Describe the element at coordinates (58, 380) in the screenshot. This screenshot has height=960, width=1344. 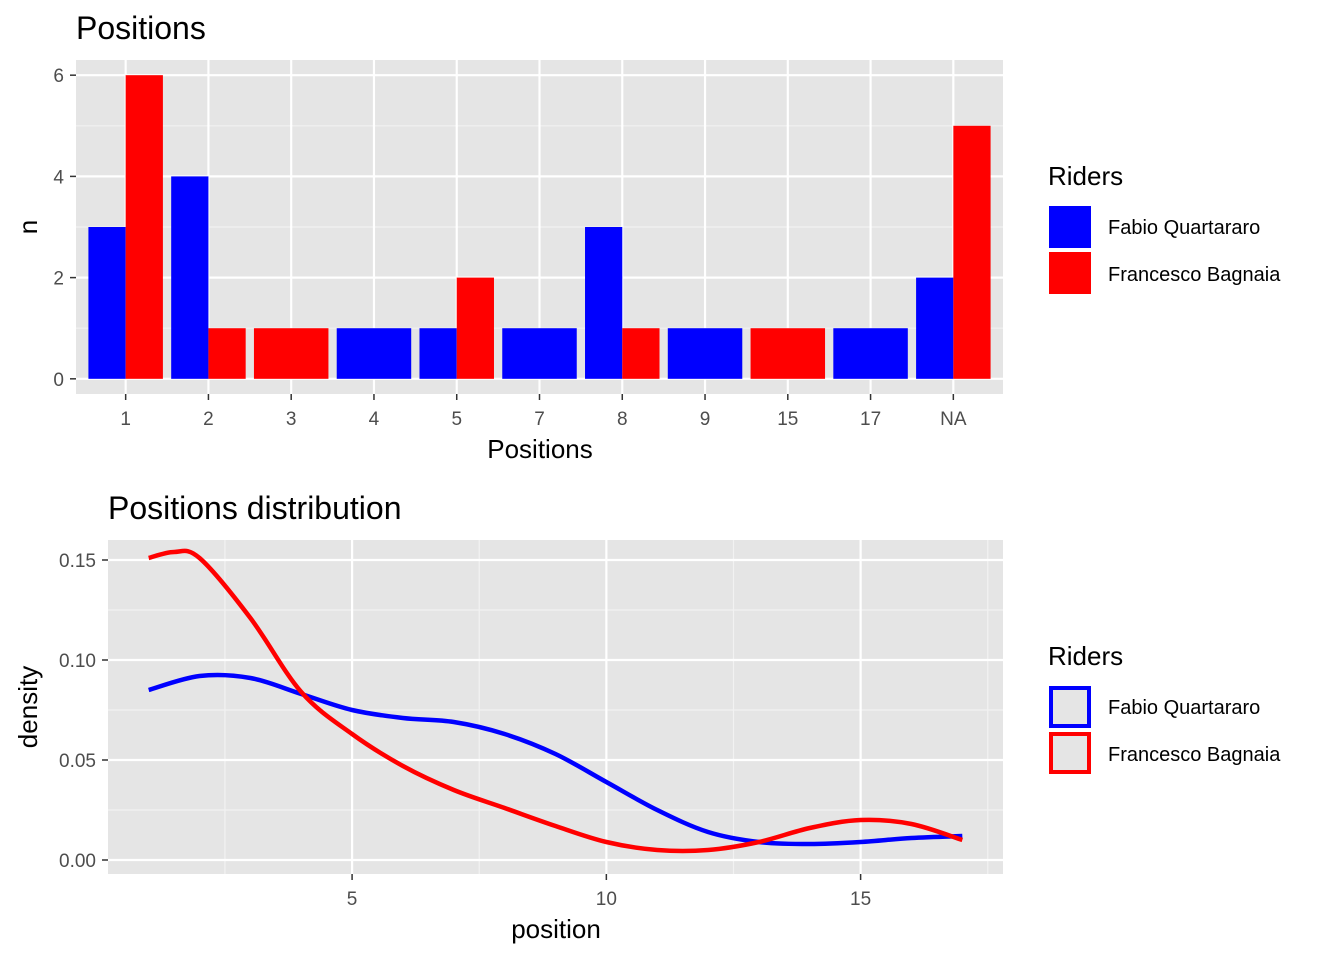
I see `bar-y-tick-label: 0` at that location.